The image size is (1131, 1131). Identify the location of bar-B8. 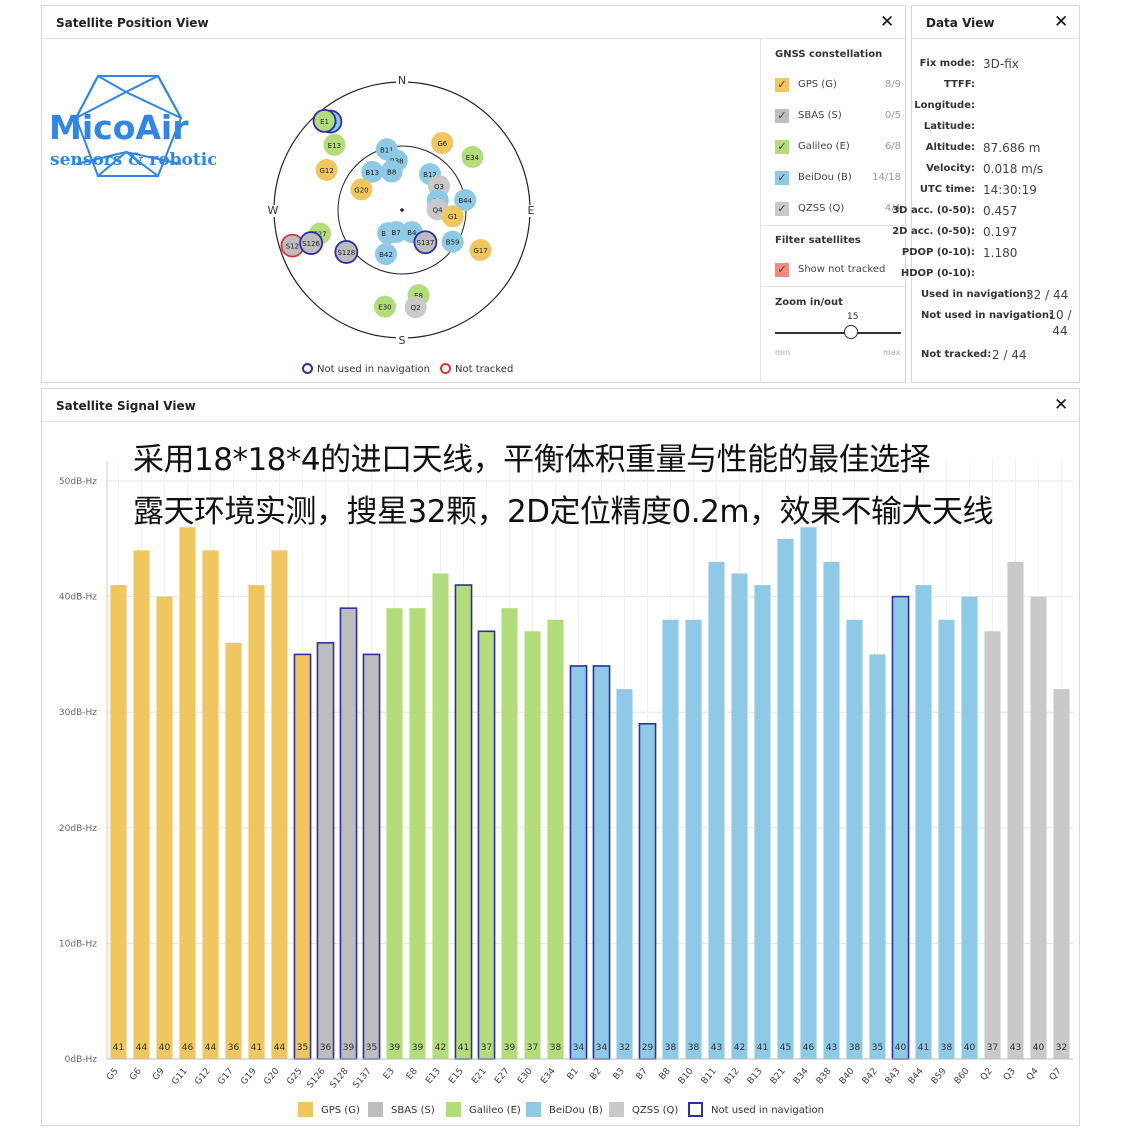
(670, 839).